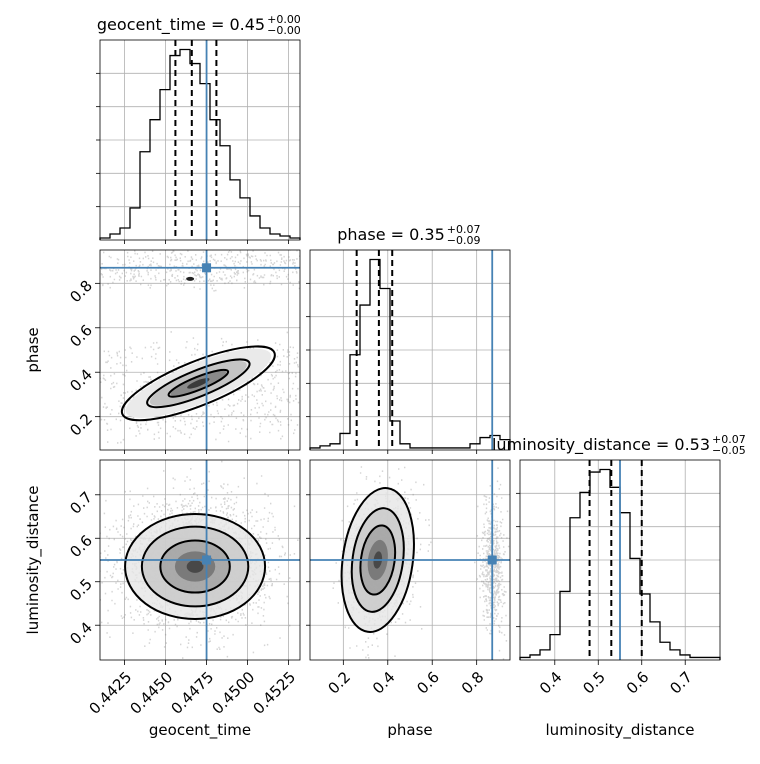  Describe the element at coordinates (409, 730) in the screenshot. I see `x-axis-label-phase: phase` at that location.